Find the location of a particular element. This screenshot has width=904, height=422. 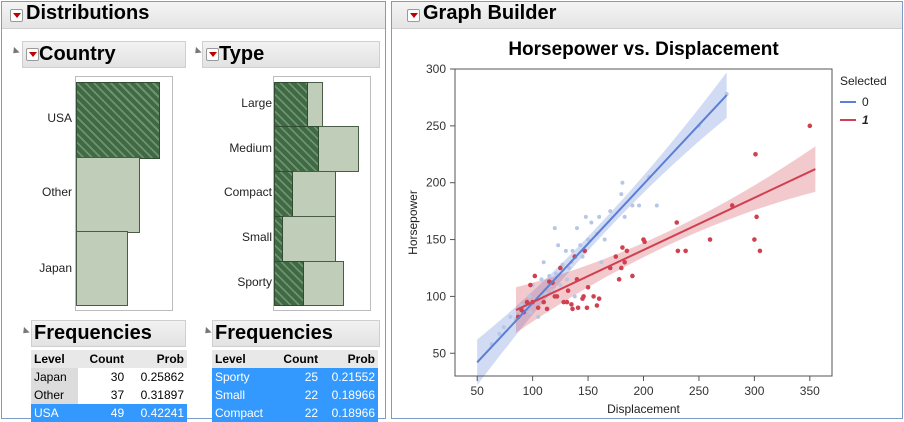

y-tick-label: 200 is located at coordinates (436, 183).